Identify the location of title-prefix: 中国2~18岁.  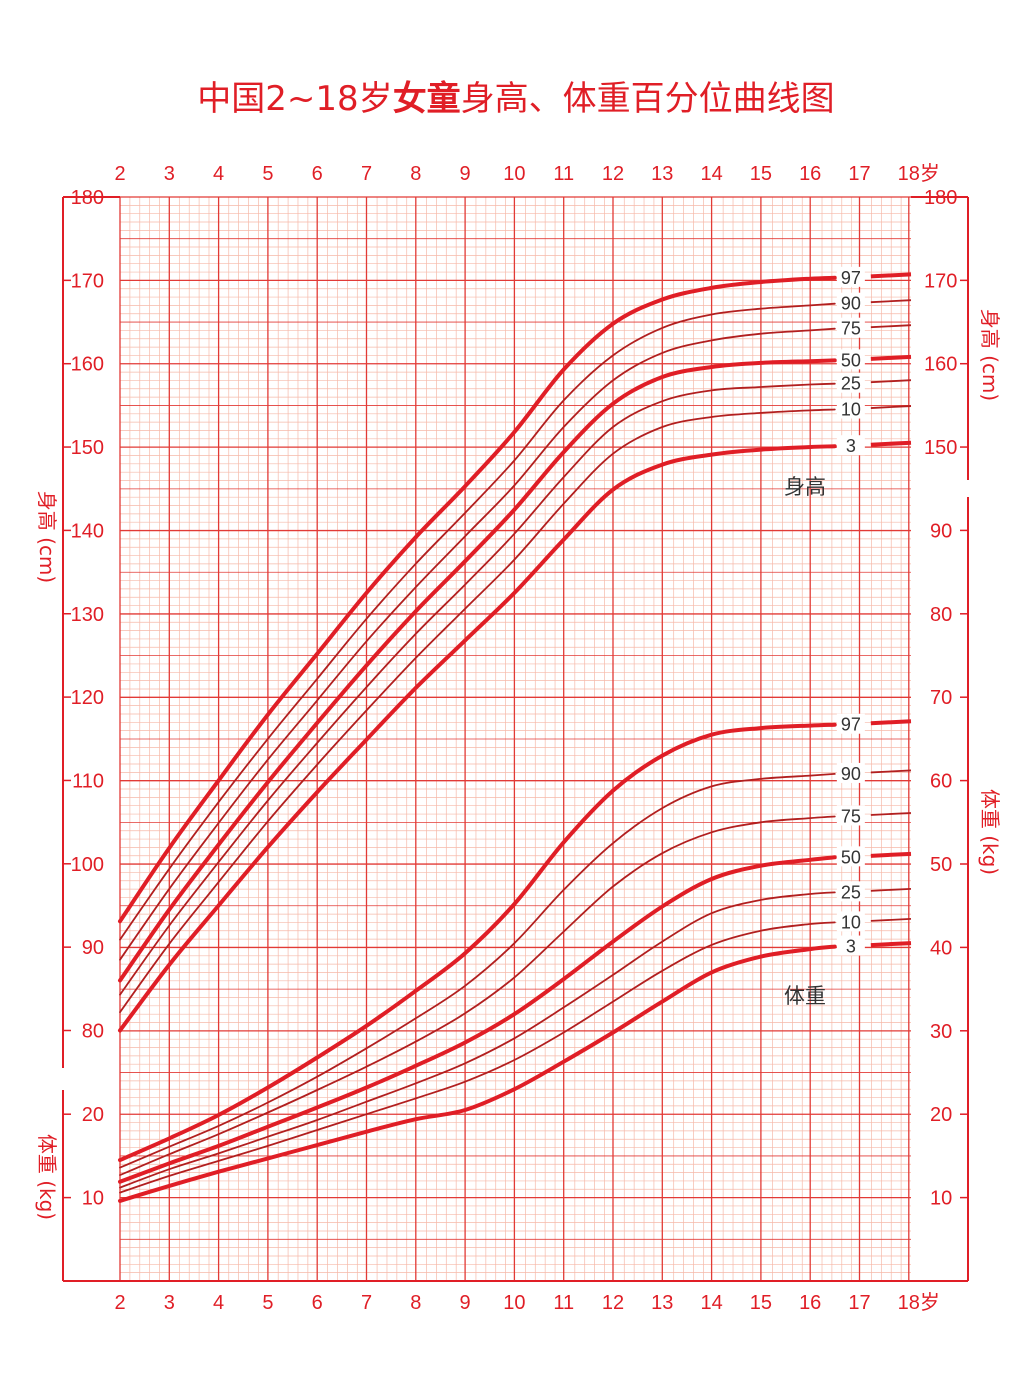
(294, 99).